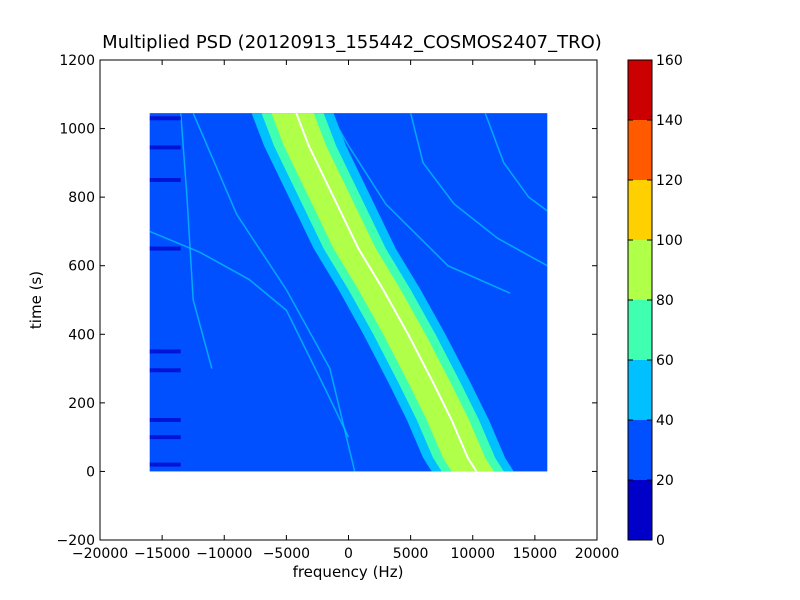  What do you see at coordinates (348, 572) in the screenshot?
I see `x-axis-label: frequency (Hz)` at bounding box center [348, 572].